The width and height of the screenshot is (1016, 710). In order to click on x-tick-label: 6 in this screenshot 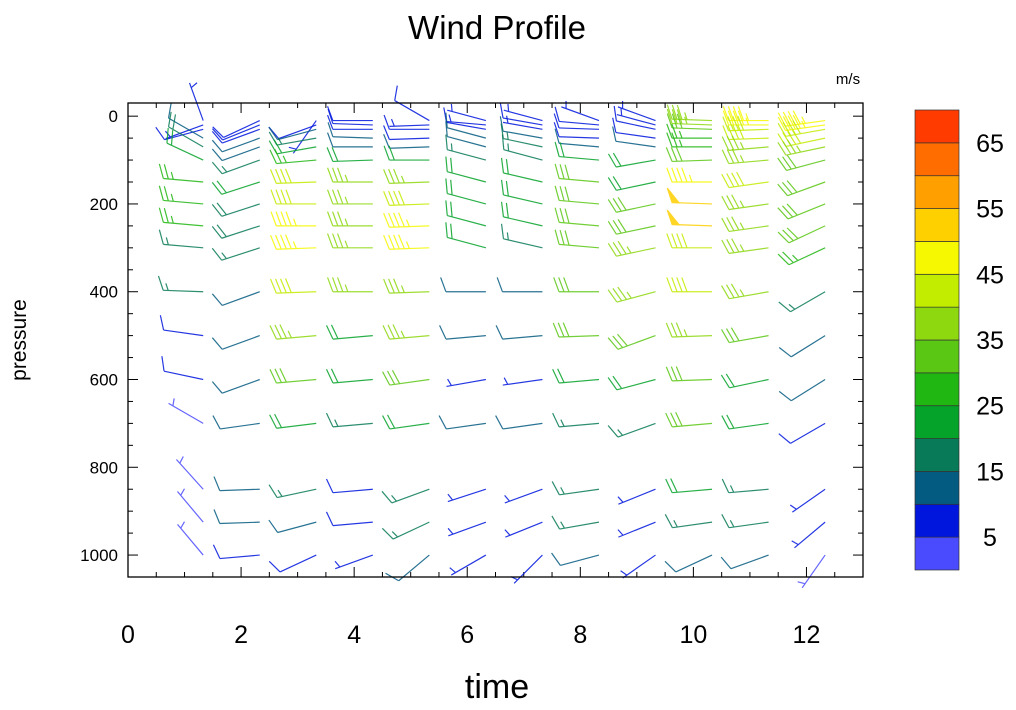, I will do `click(467, 635)`.